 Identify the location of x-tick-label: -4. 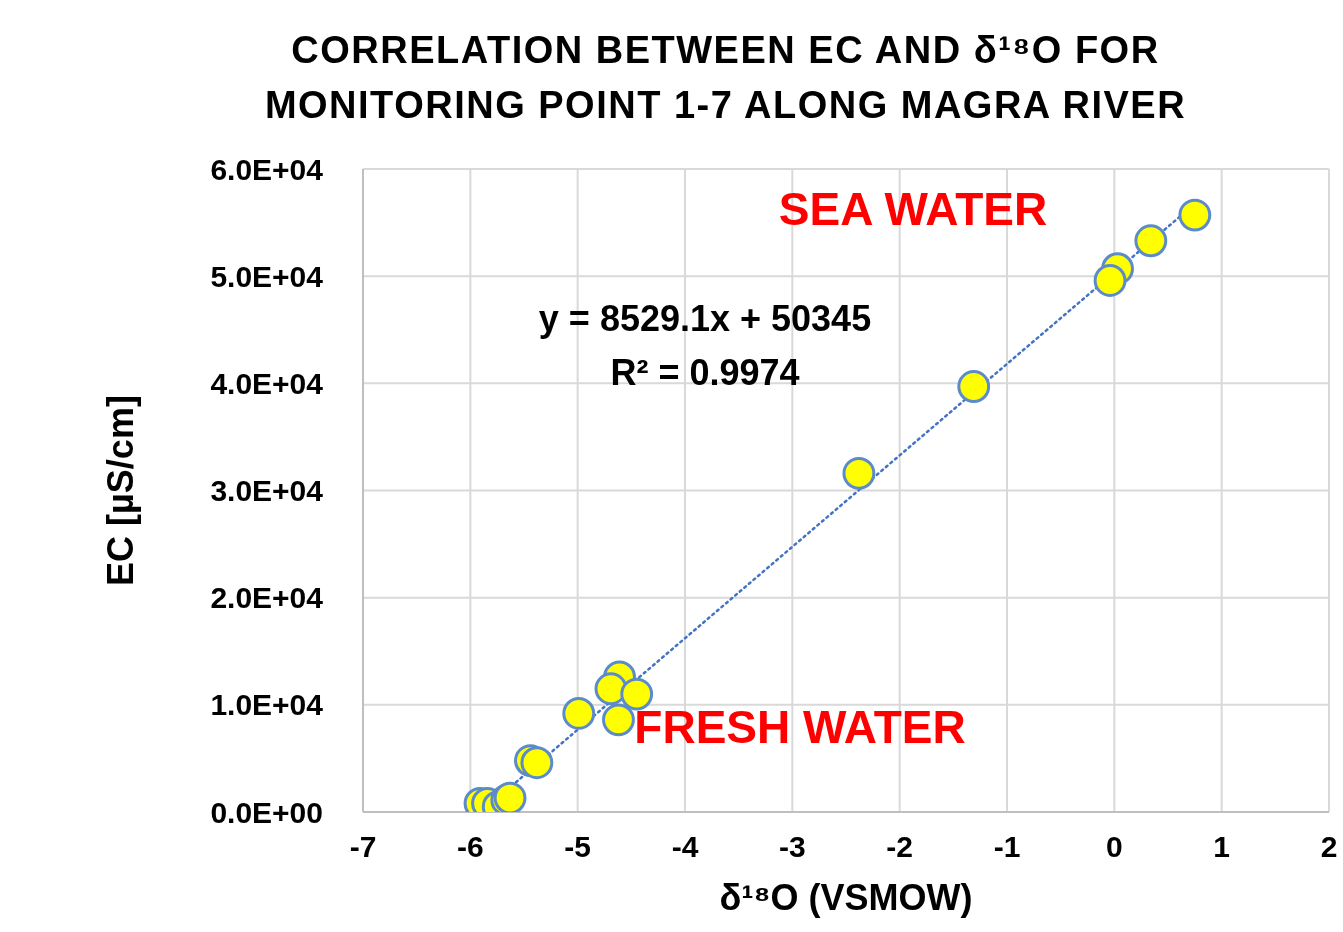
(685, 847).